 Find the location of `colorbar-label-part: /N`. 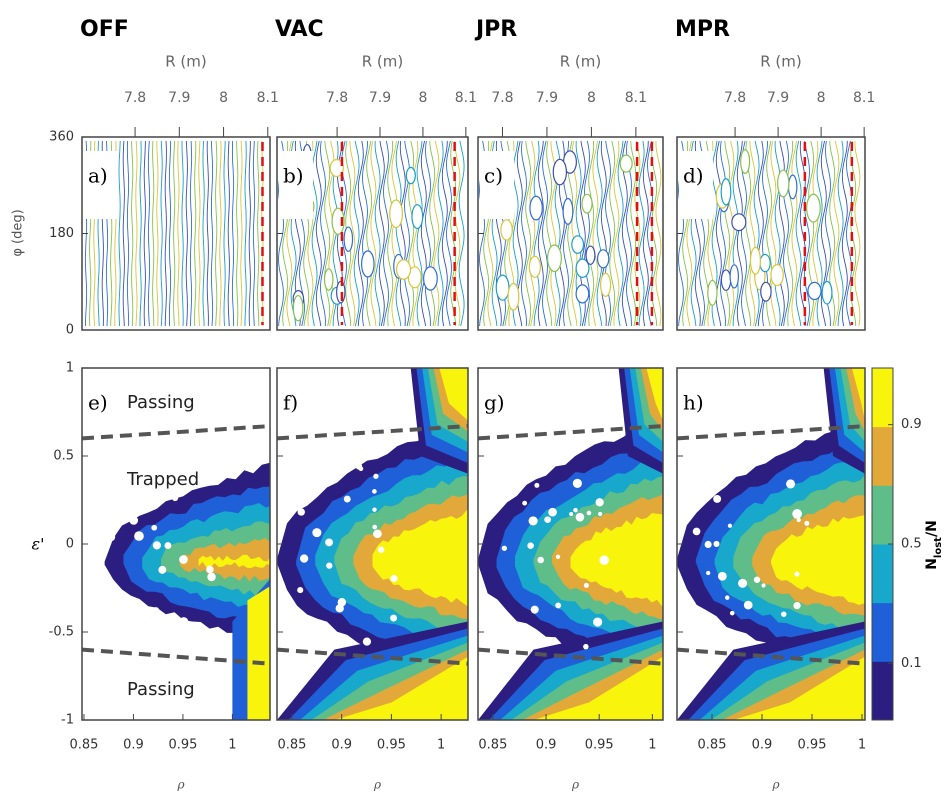

colorbar-label-part: /N is located at coordinates (932, 528).